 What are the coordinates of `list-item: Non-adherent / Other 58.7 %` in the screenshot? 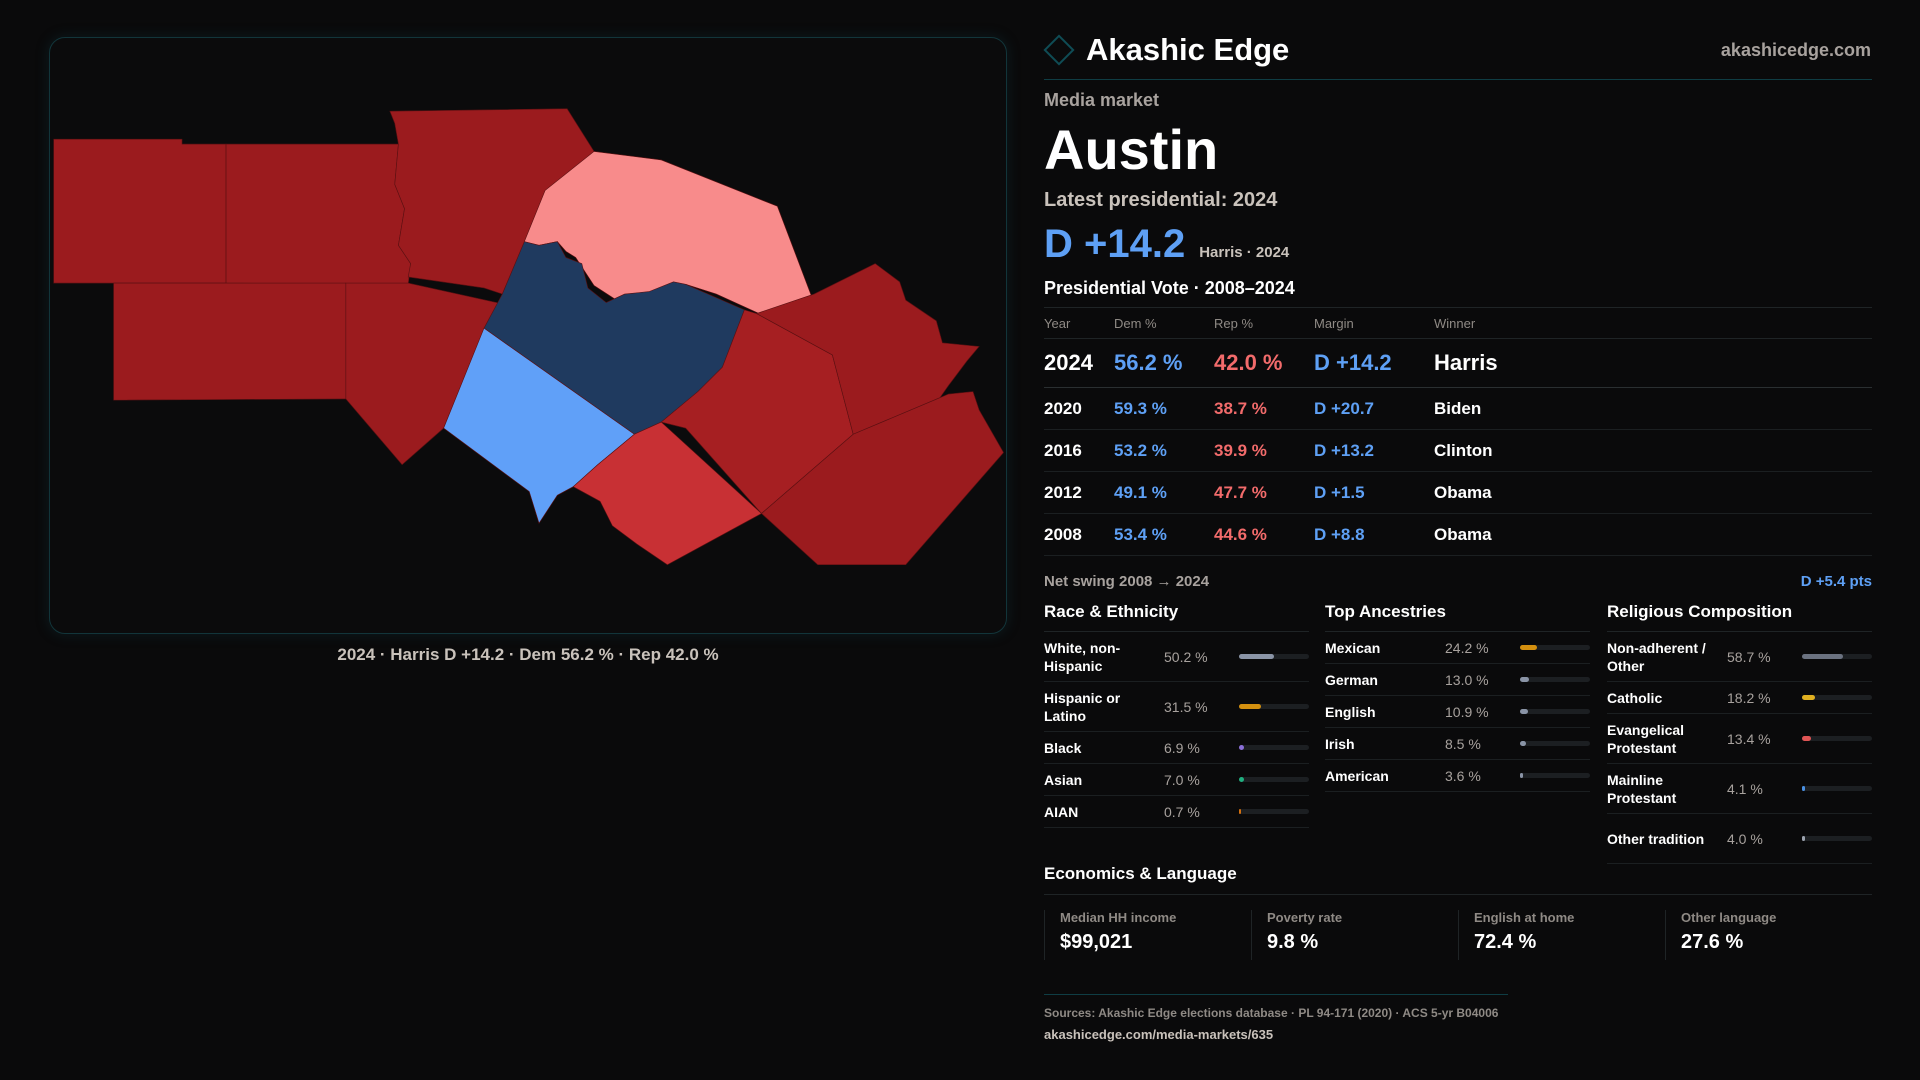 It's located at (1739, 657).